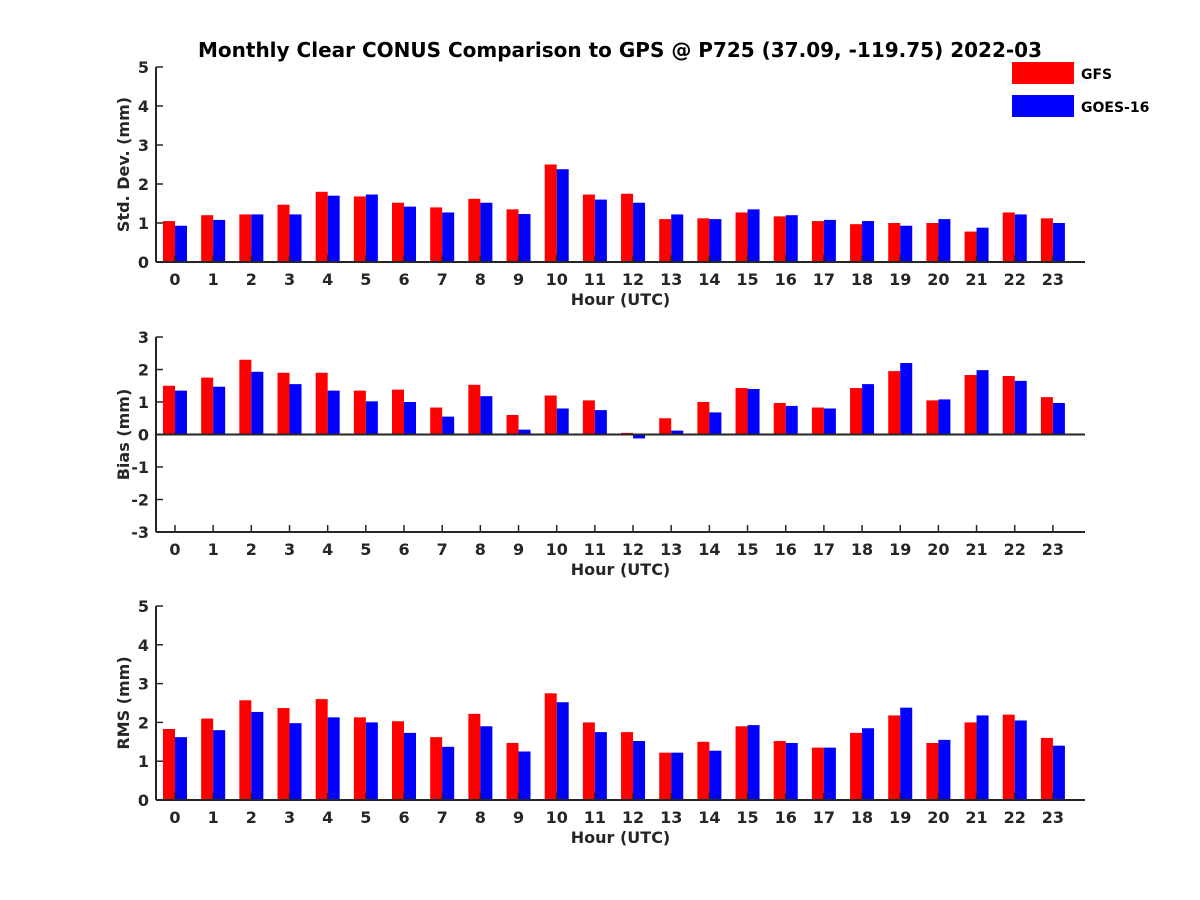 The height and width of the screenshot is (900, 1200). I want to click on y-tick-label: 3, so click(143, 337).